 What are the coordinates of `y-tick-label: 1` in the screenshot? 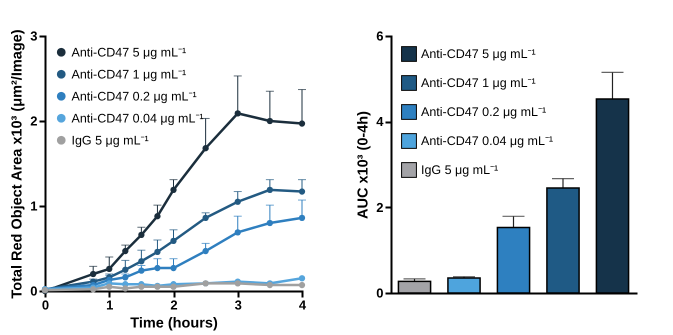 It's located at (34, 206).